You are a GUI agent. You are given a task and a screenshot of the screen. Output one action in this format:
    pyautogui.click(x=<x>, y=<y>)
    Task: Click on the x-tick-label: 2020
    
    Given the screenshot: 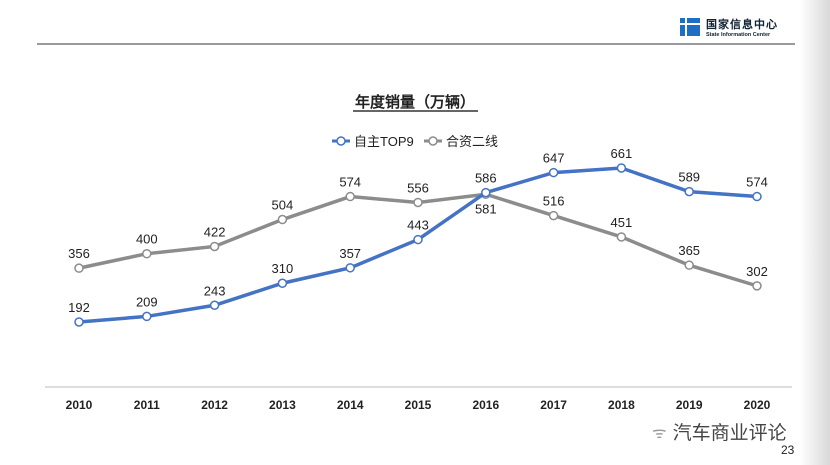 What is the action you would take?
    pyautogui.click(x=757, y=405)
    